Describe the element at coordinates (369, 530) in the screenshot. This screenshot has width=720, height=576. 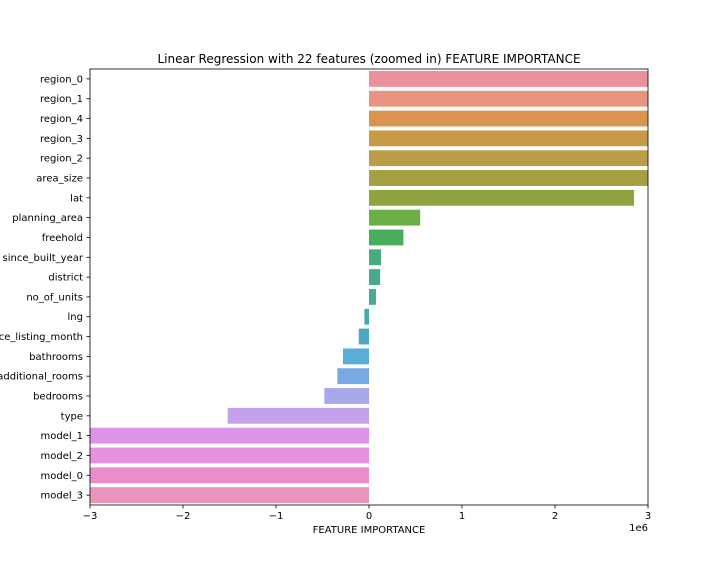
I see `x-axis-label: FEATURE IMPORTANCE` at that location.